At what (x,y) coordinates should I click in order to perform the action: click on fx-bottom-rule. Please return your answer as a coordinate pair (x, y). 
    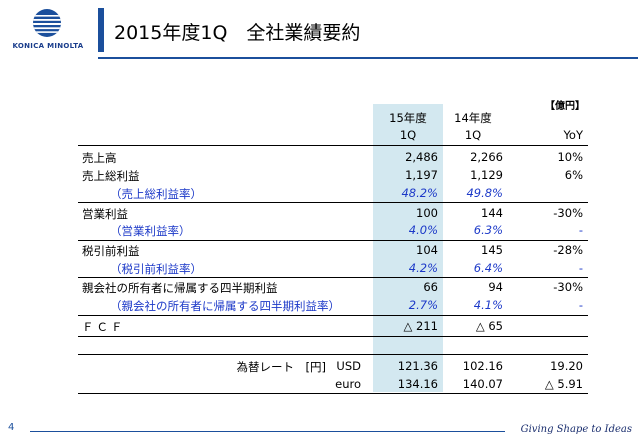
    Looking at the image, I should click on (333, 393).